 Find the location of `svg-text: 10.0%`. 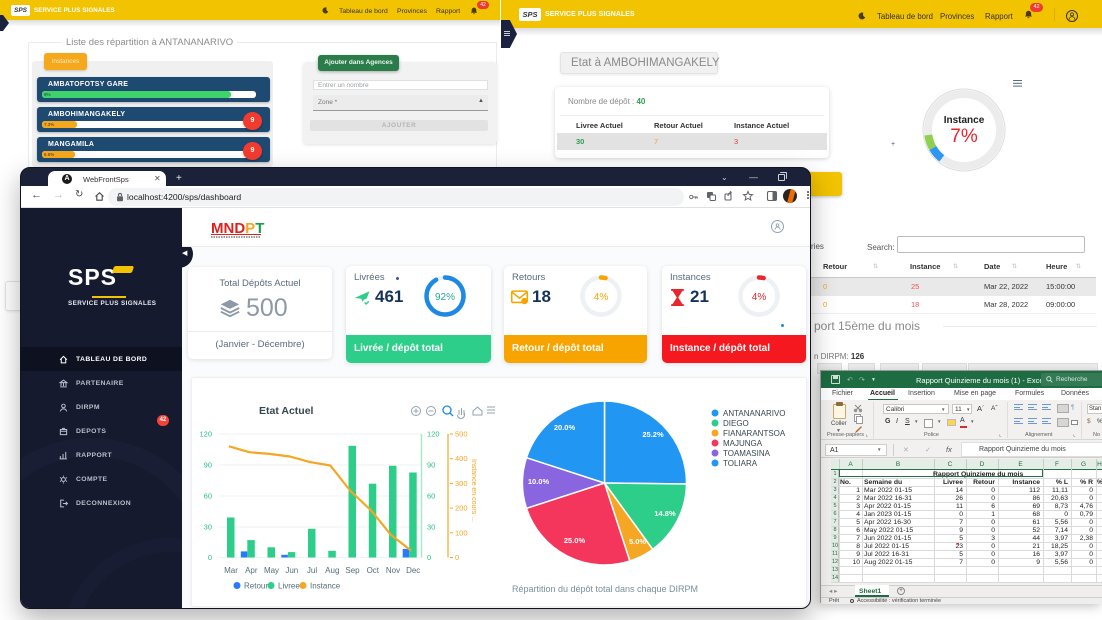

svg-text: 10.0% is located at coordinates (539, 481).